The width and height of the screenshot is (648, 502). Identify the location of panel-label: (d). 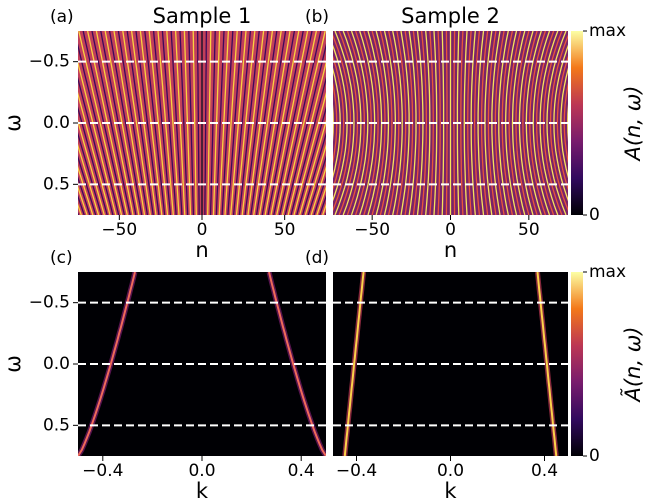
(317, 258).